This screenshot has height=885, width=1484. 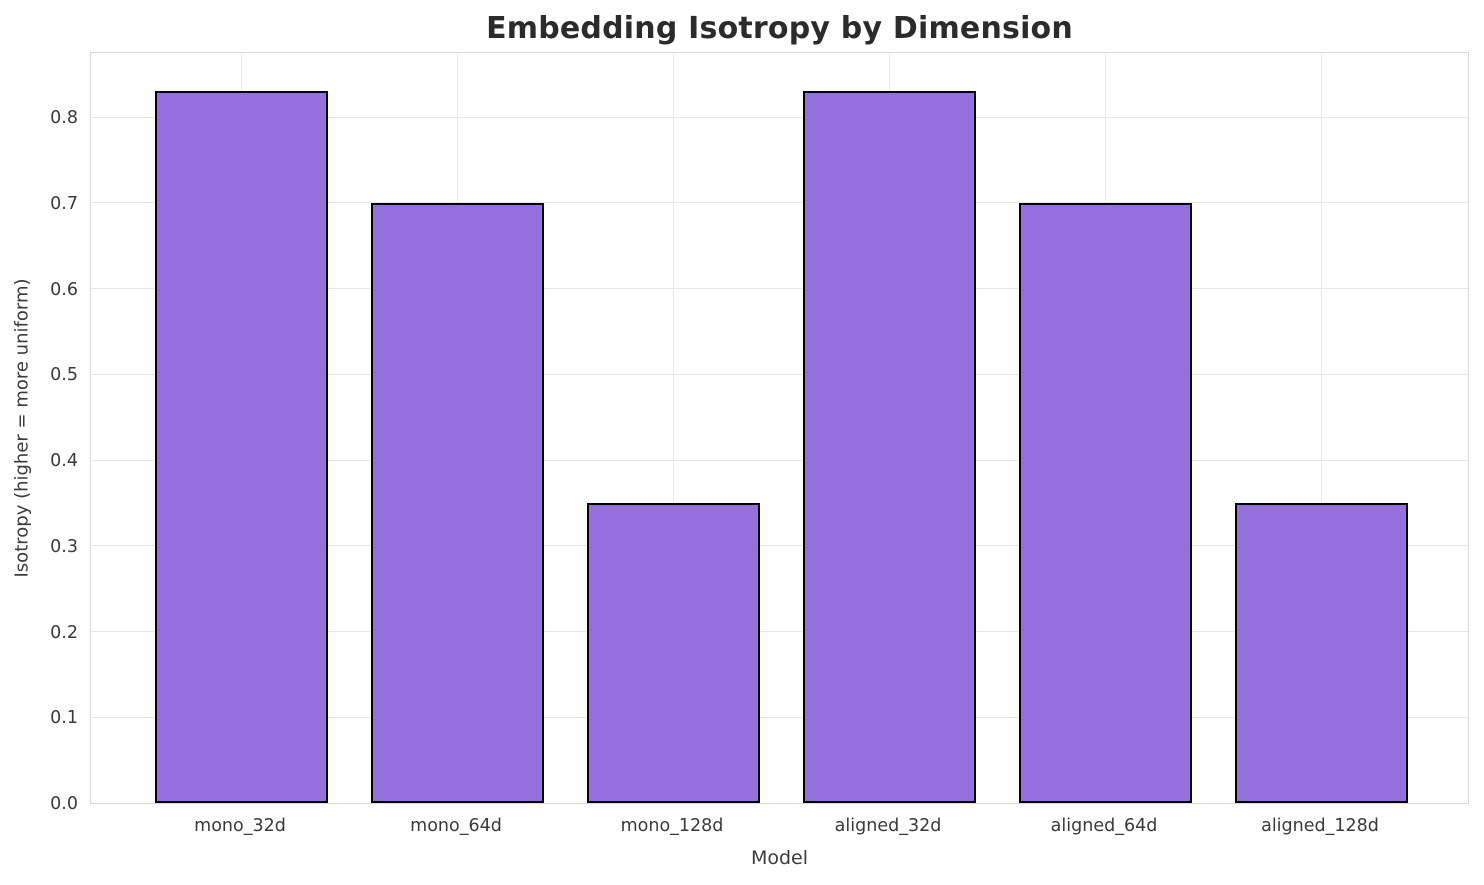 What do you see at coordinates (1320, 826) in the screenshot?
I see `x-tick-label: aligned_128d` at bounding box center [1320, 826].